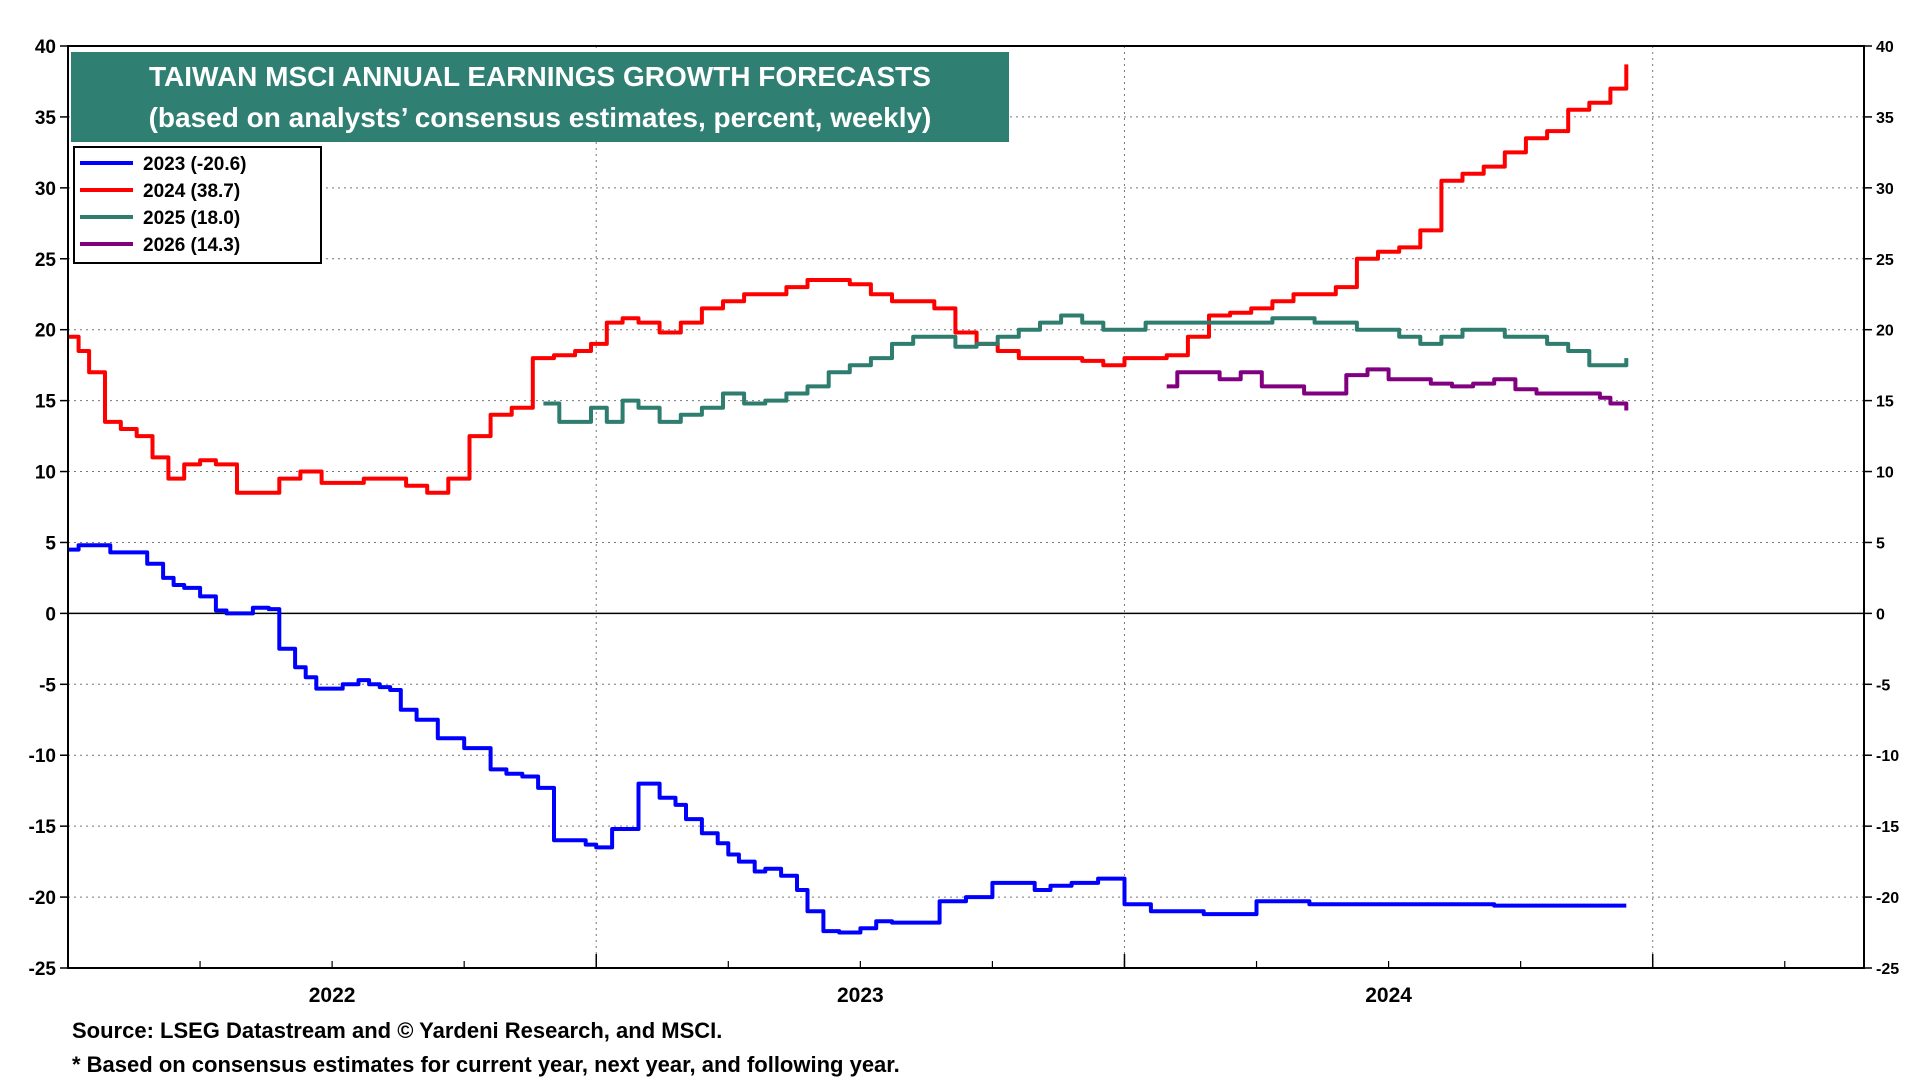 The height and width of the screenshot is (1085, 1920). What do you see at coordinates (926, 980) in the screenshot?
I see `x-axis: 2022 2023 2024` at bounding box center [926, 980].